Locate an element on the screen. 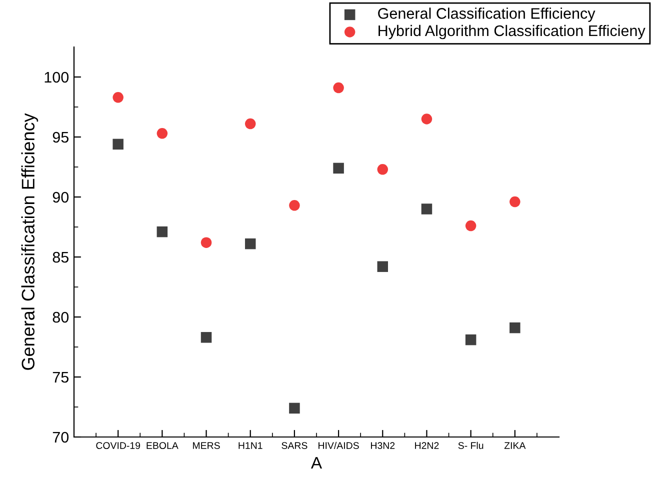  legend-label: Hybrid Algorithm Classification Efficieny is located at coordinates (512, 32).